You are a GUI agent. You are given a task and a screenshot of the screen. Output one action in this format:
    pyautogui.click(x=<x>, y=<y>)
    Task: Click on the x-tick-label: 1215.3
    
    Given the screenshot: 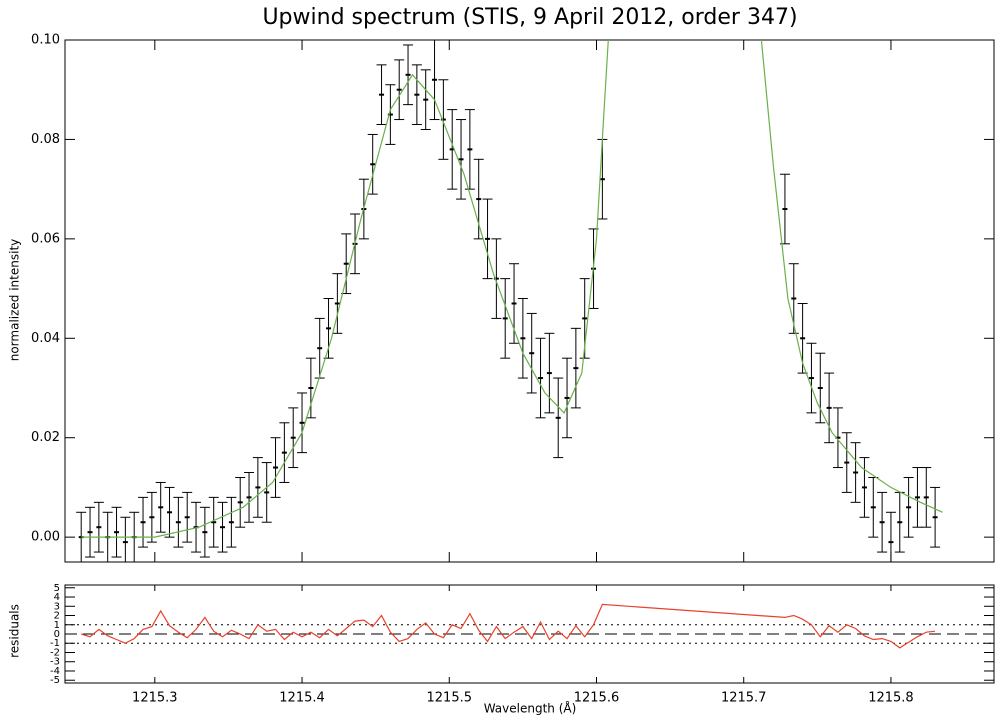 What is the action you would take?
    pyautogui.click(x=155, y=698)
    